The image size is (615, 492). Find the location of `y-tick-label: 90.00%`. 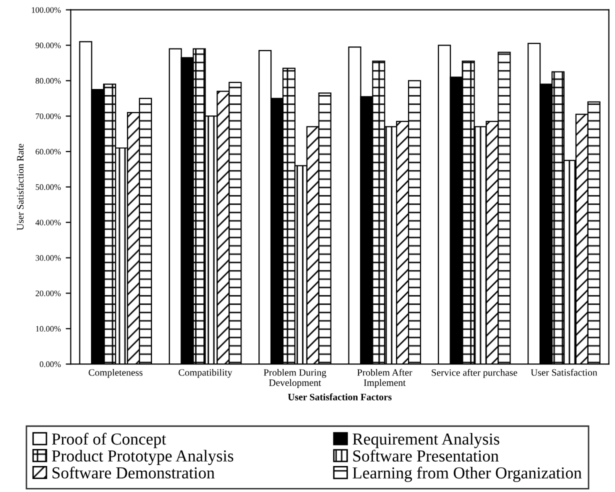

y-tick-label: 90.00% is located at coordinates (48, 45).